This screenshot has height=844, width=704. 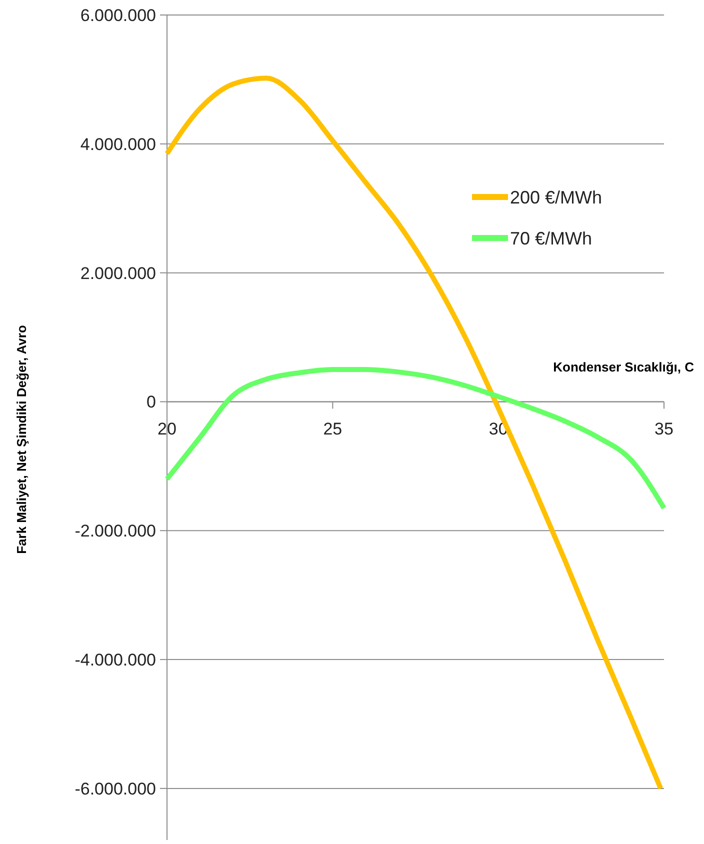 What do you see at coordinates (118, 144) in the screenshot?
I see `y-tick-label: 4.000.000` at bounding box center [118, 144].